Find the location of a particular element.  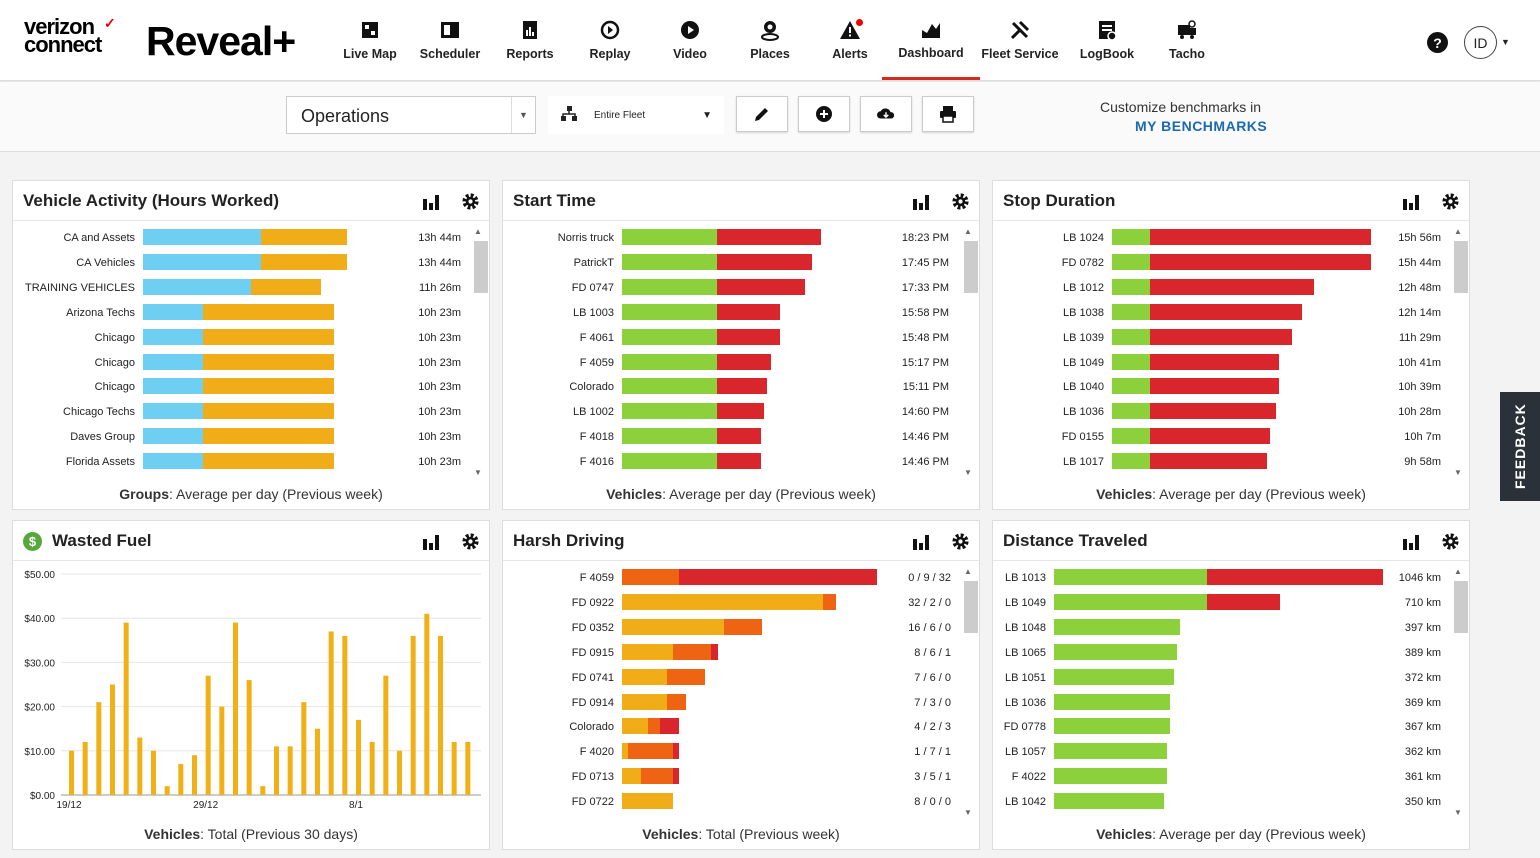

table-row: LB 1024 15h 56m is located at coordinates (1231, 238).